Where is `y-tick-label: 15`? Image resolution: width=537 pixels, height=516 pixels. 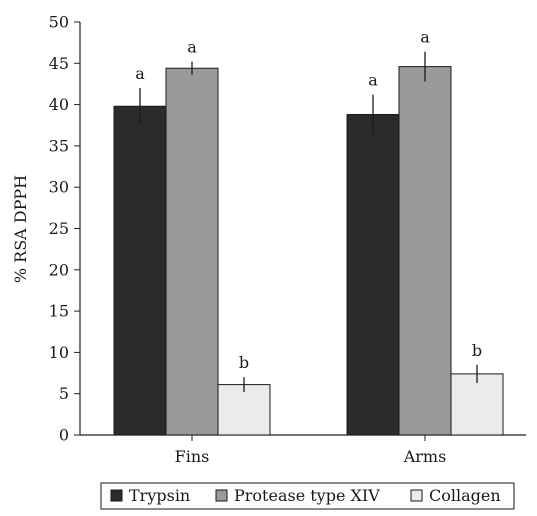
y-tick-label: 15 is located at coordinates (59, 311).